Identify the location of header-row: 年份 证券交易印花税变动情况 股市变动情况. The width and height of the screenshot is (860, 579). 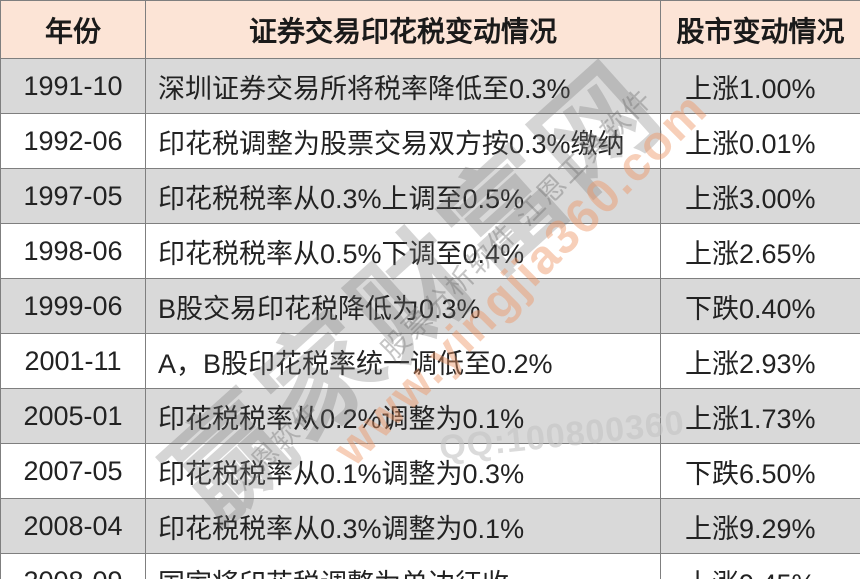
(430, 29).